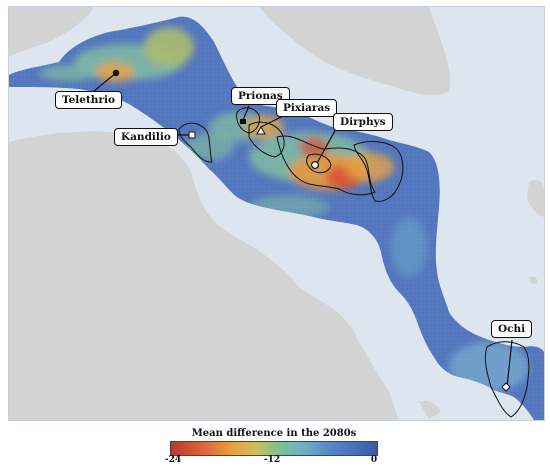  What do you see at coordinates (326, 146) in the screenshot?
I see `dirphys-leader-line` at bounding box center [326, 146].